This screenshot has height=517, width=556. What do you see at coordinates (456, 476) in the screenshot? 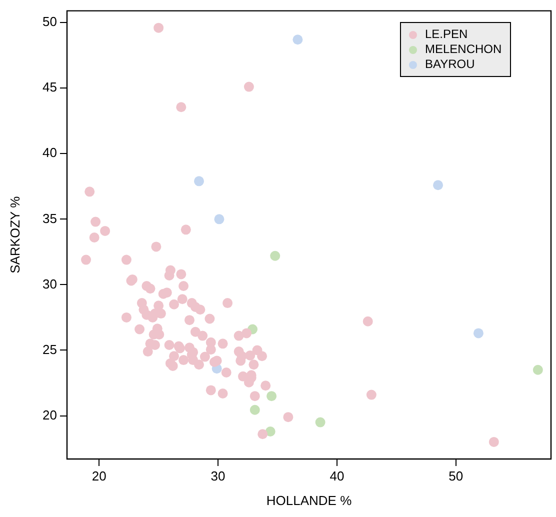
I see `x-tick-label: 50` at bounding box center [456, 476].